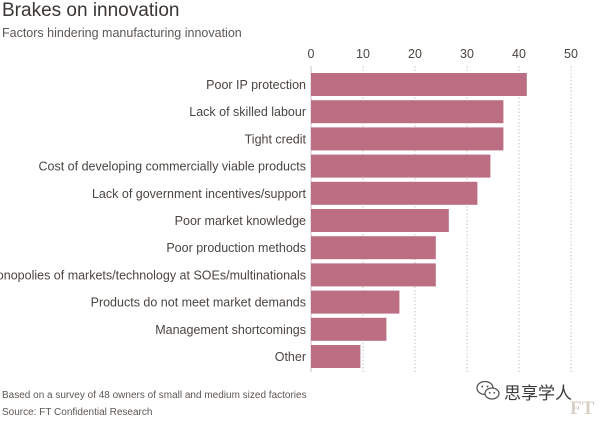 The width and height of the screenshot is (600, 421). Describe the element at coordinates (311, 54) in the screenshot. I see `x-tick-label: 0` at that location.